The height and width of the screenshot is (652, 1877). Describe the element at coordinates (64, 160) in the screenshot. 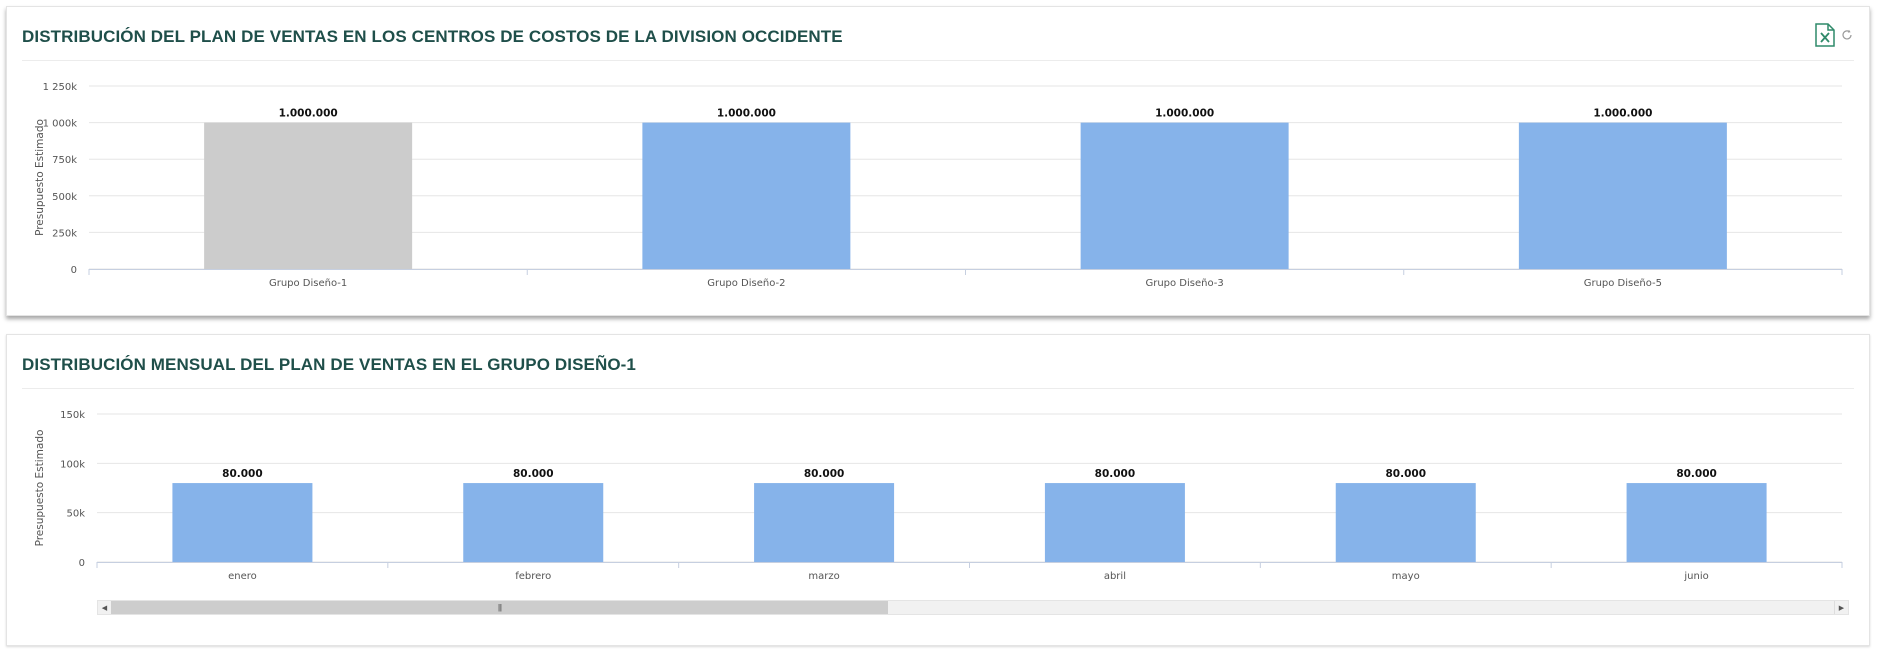

I see `y-tick-label: 750k` at that location.